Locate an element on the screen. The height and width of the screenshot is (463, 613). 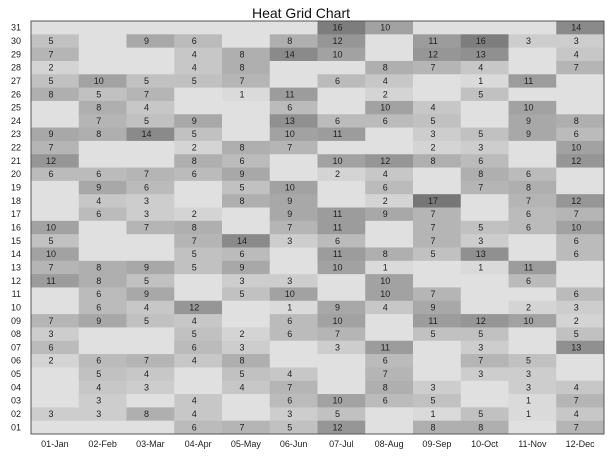
y-tick-label: 04 is located at coordinates (16, 387).